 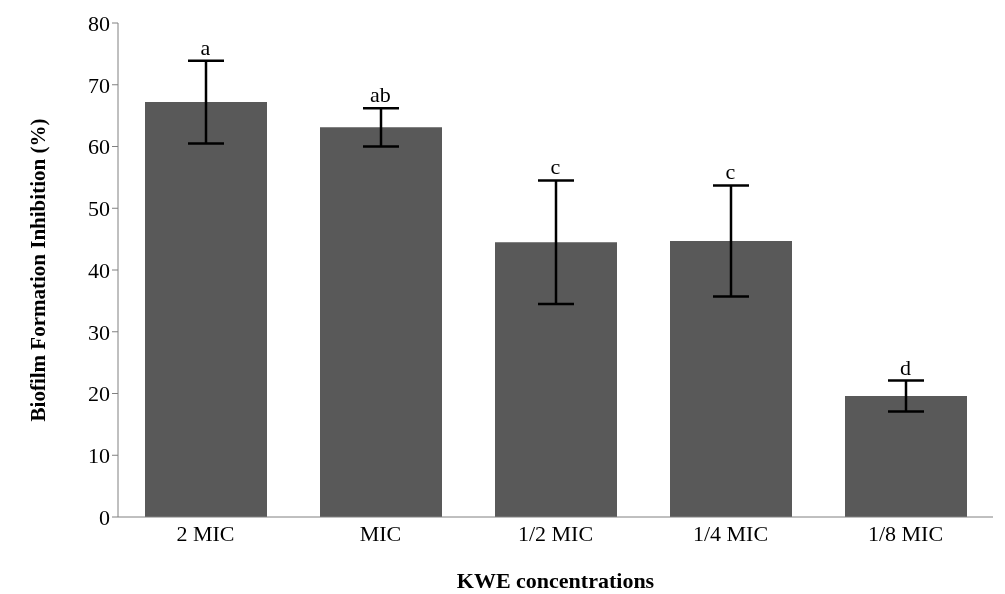 What do you see at coordinates (205, 533) in the screenshot?
I see `x-tick-label: 2 MIC` at bounding box center [205, 533].